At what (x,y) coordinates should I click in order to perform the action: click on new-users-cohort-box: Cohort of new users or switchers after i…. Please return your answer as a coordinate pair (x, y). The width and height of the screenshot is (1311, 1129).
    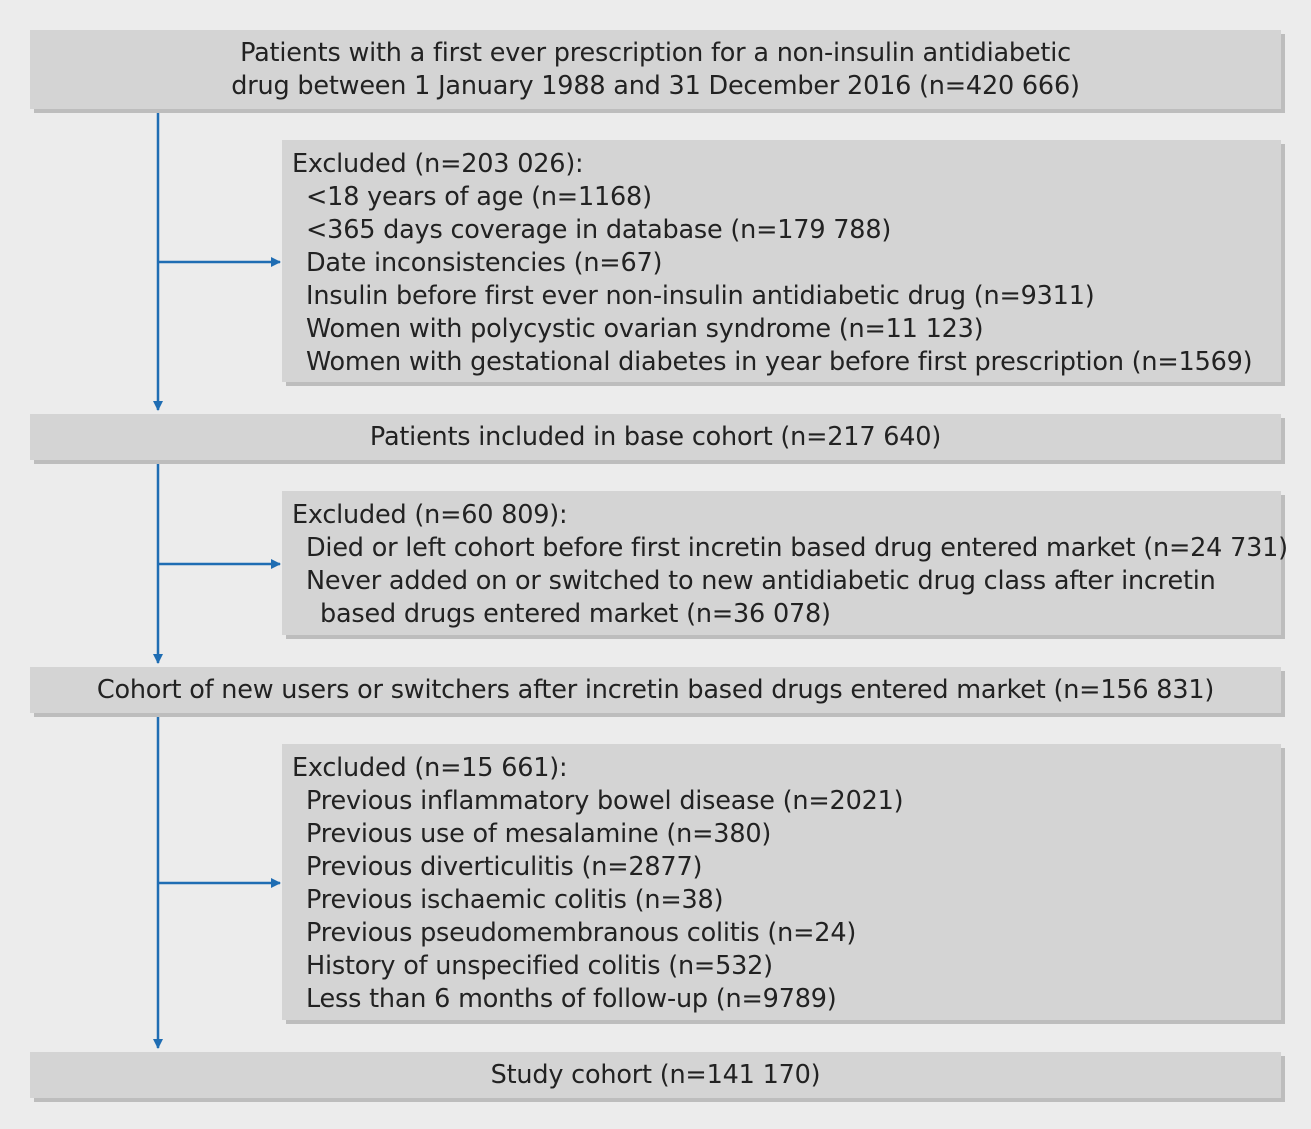
    Looking at the image, I should click on (655, 690).